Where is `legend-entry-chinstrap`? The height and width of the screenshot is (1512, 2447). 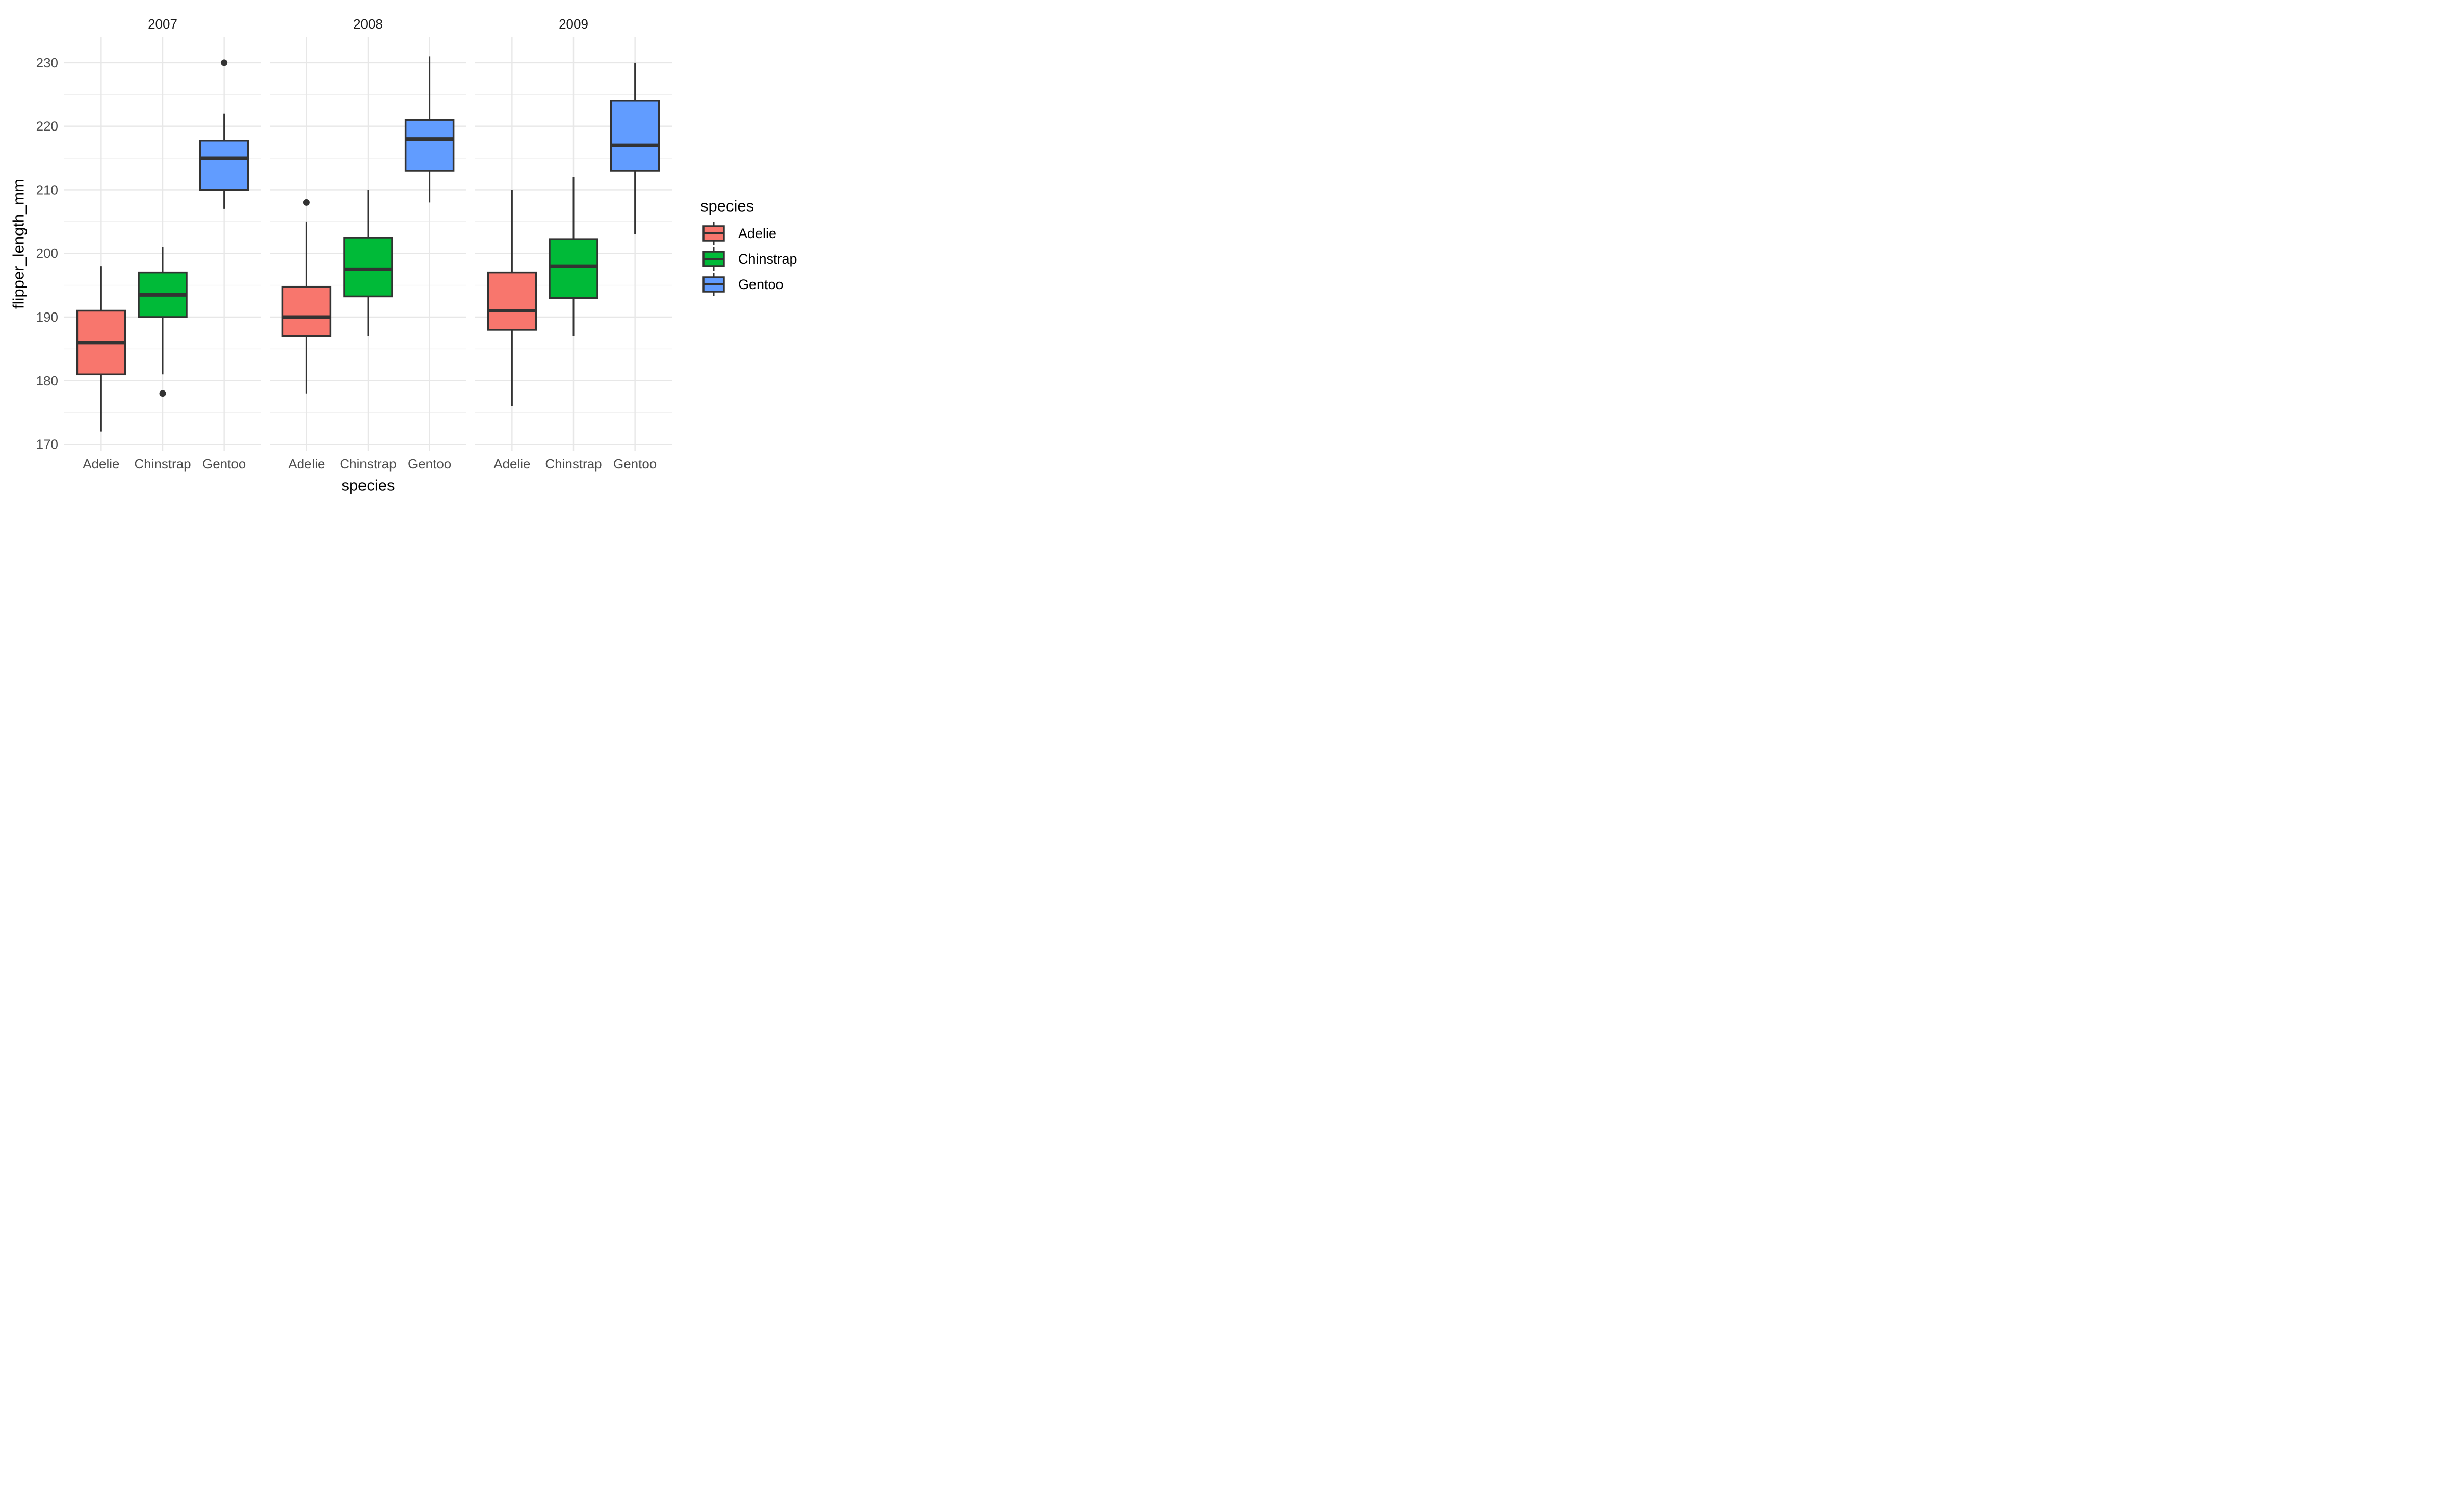
legend-entry-chinstrap is located at coordinates (713, 259).